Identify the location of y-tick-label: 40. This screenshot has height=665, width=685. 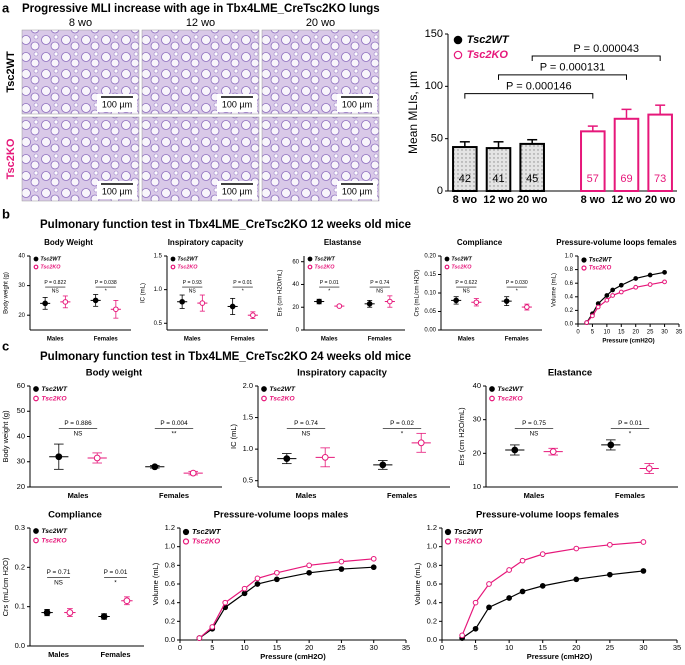
(21, 435).